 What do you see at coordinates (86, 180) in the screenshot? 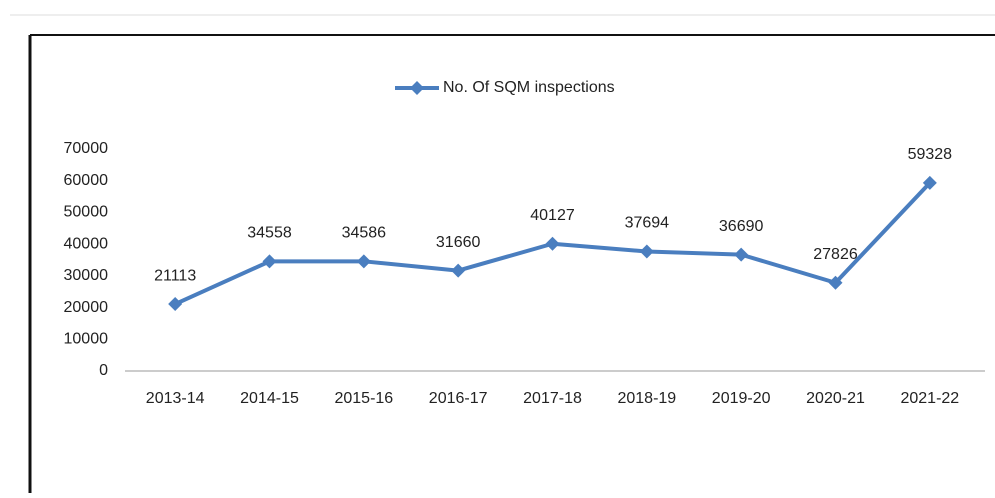
I see `y-tick-label: 60000` at bounding box center [86, 180].